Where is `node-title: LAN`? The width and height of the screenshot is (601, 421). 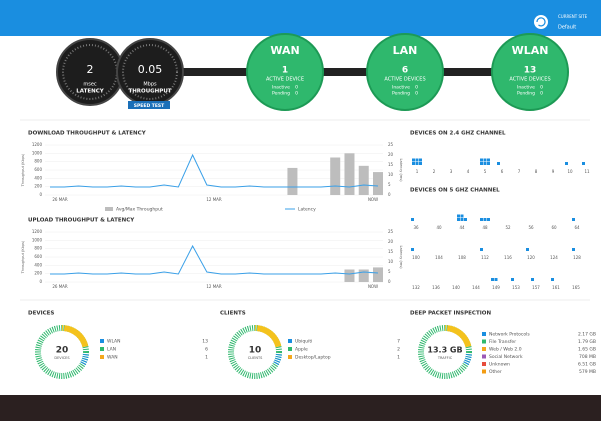
node-title: LAN is located at coordinates (405, 50).